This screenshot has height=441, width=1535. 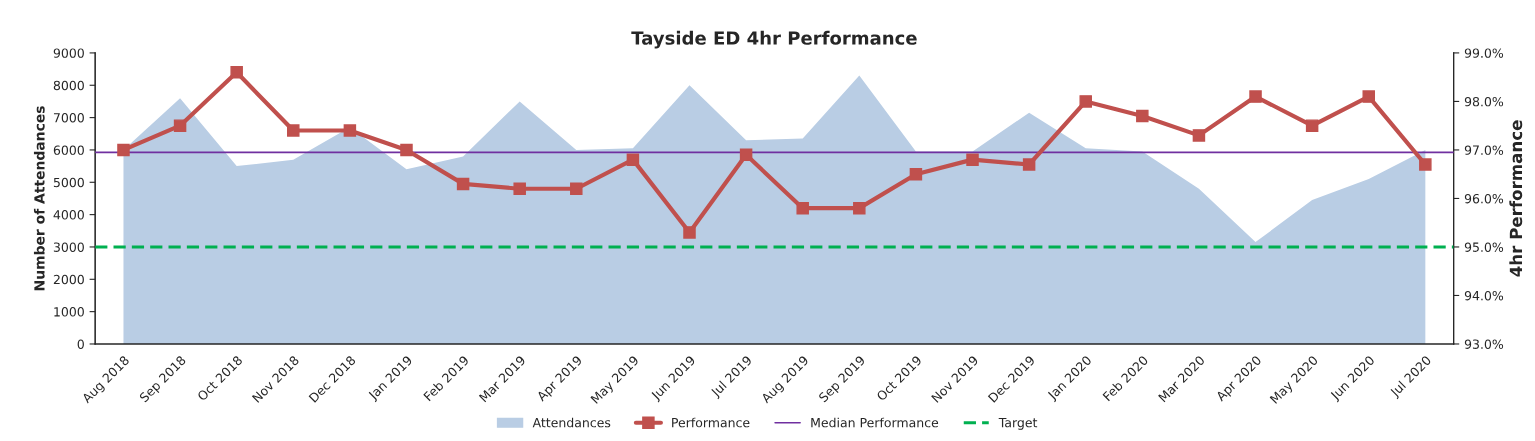 I want to click on y-tick-label: 7000, so click(x=68, y=118).